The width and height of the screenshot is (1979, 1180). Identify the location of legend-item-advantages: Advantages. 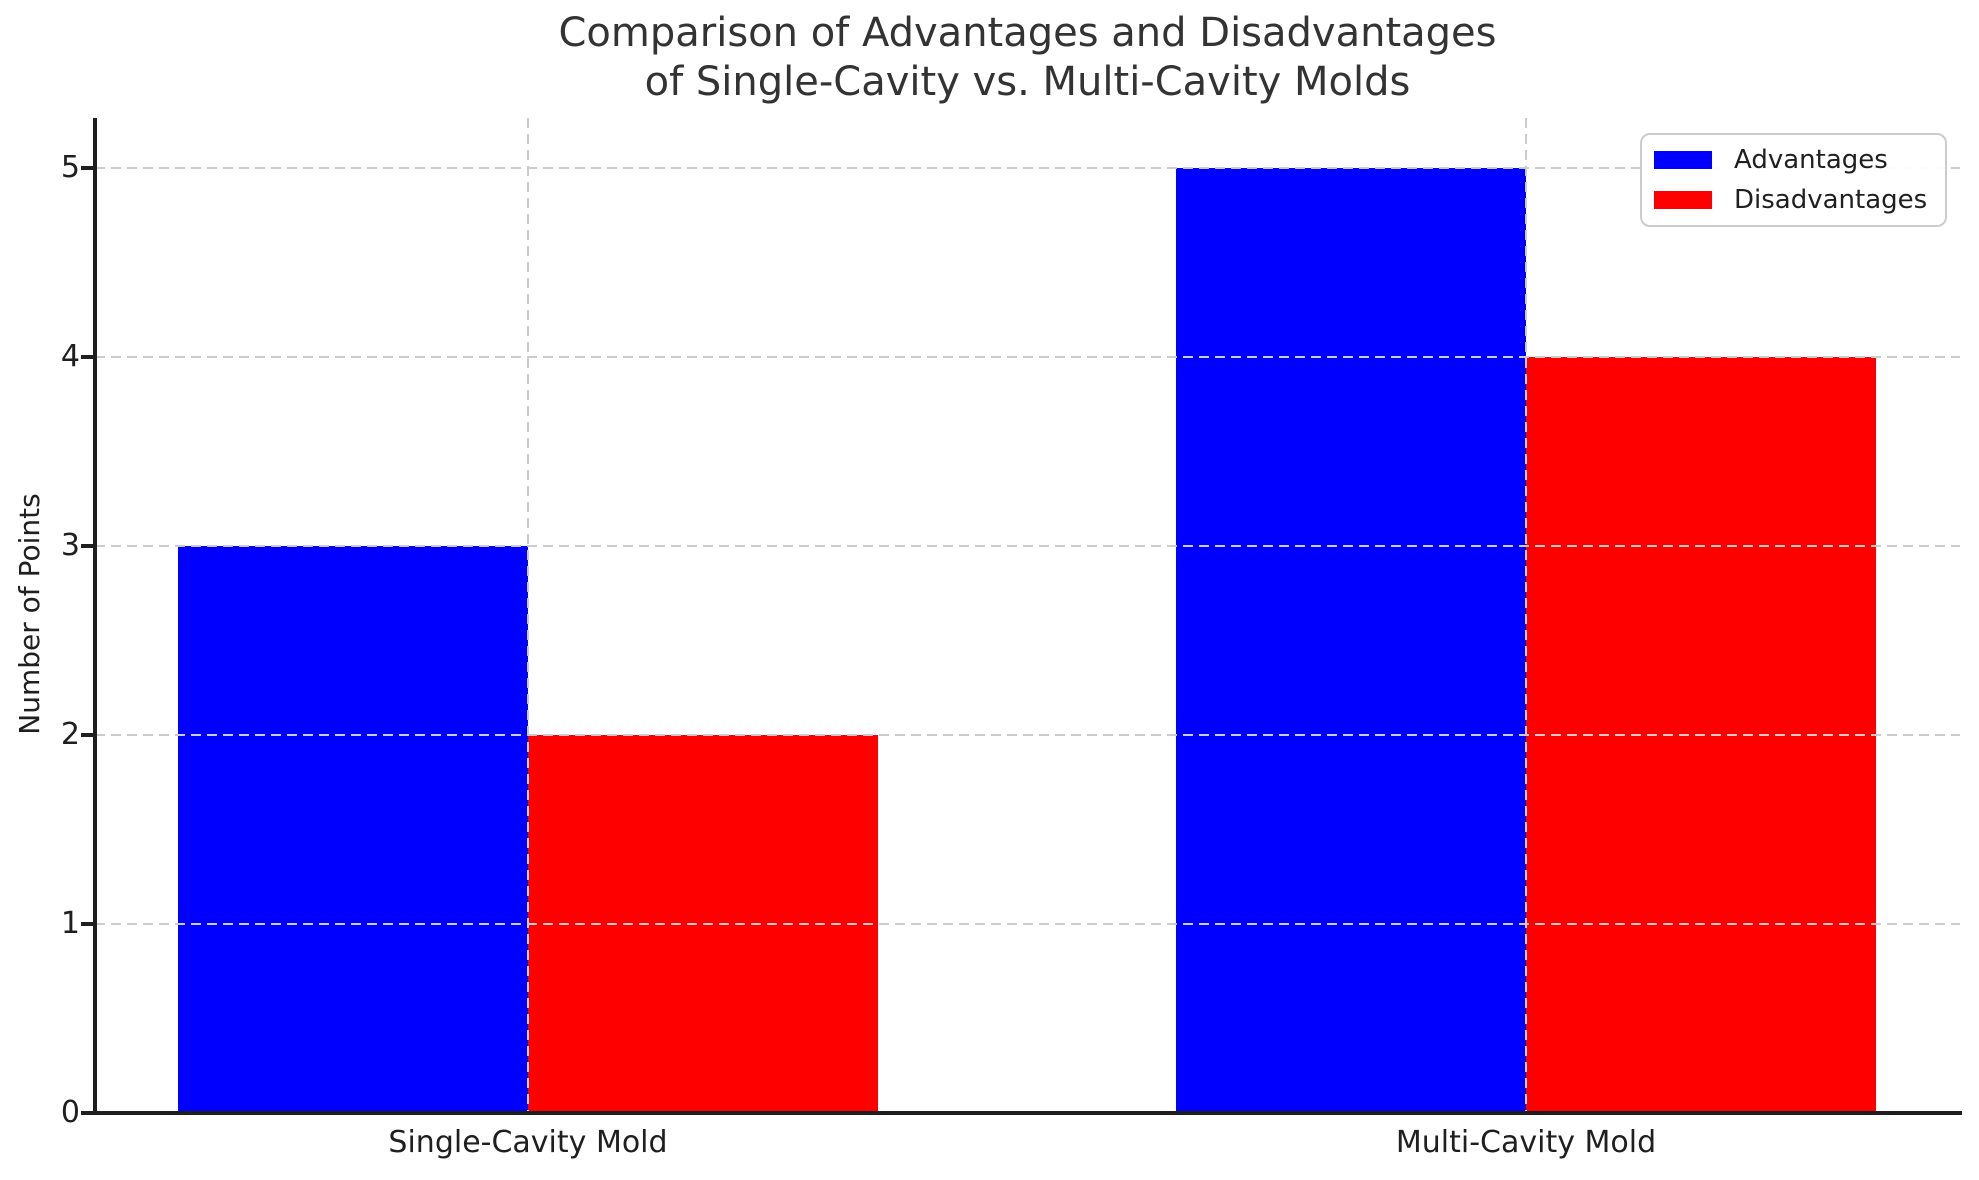
(1799, 160).